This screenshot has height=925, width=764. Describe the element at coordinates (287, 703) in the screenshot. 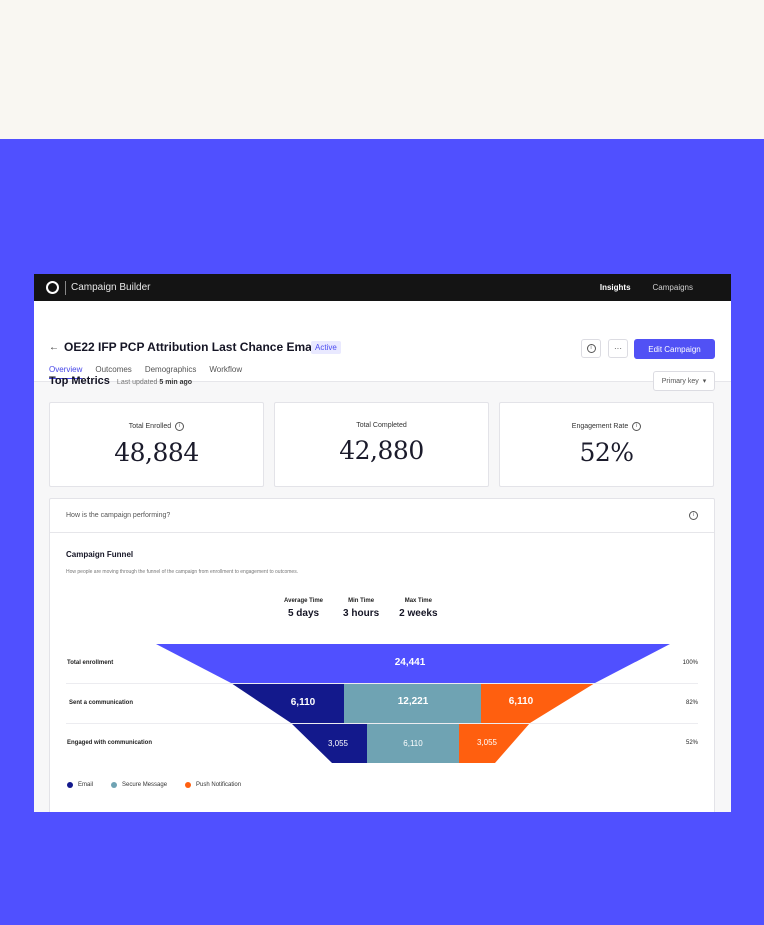

I see `funnel-segment-email-sent` at that location.